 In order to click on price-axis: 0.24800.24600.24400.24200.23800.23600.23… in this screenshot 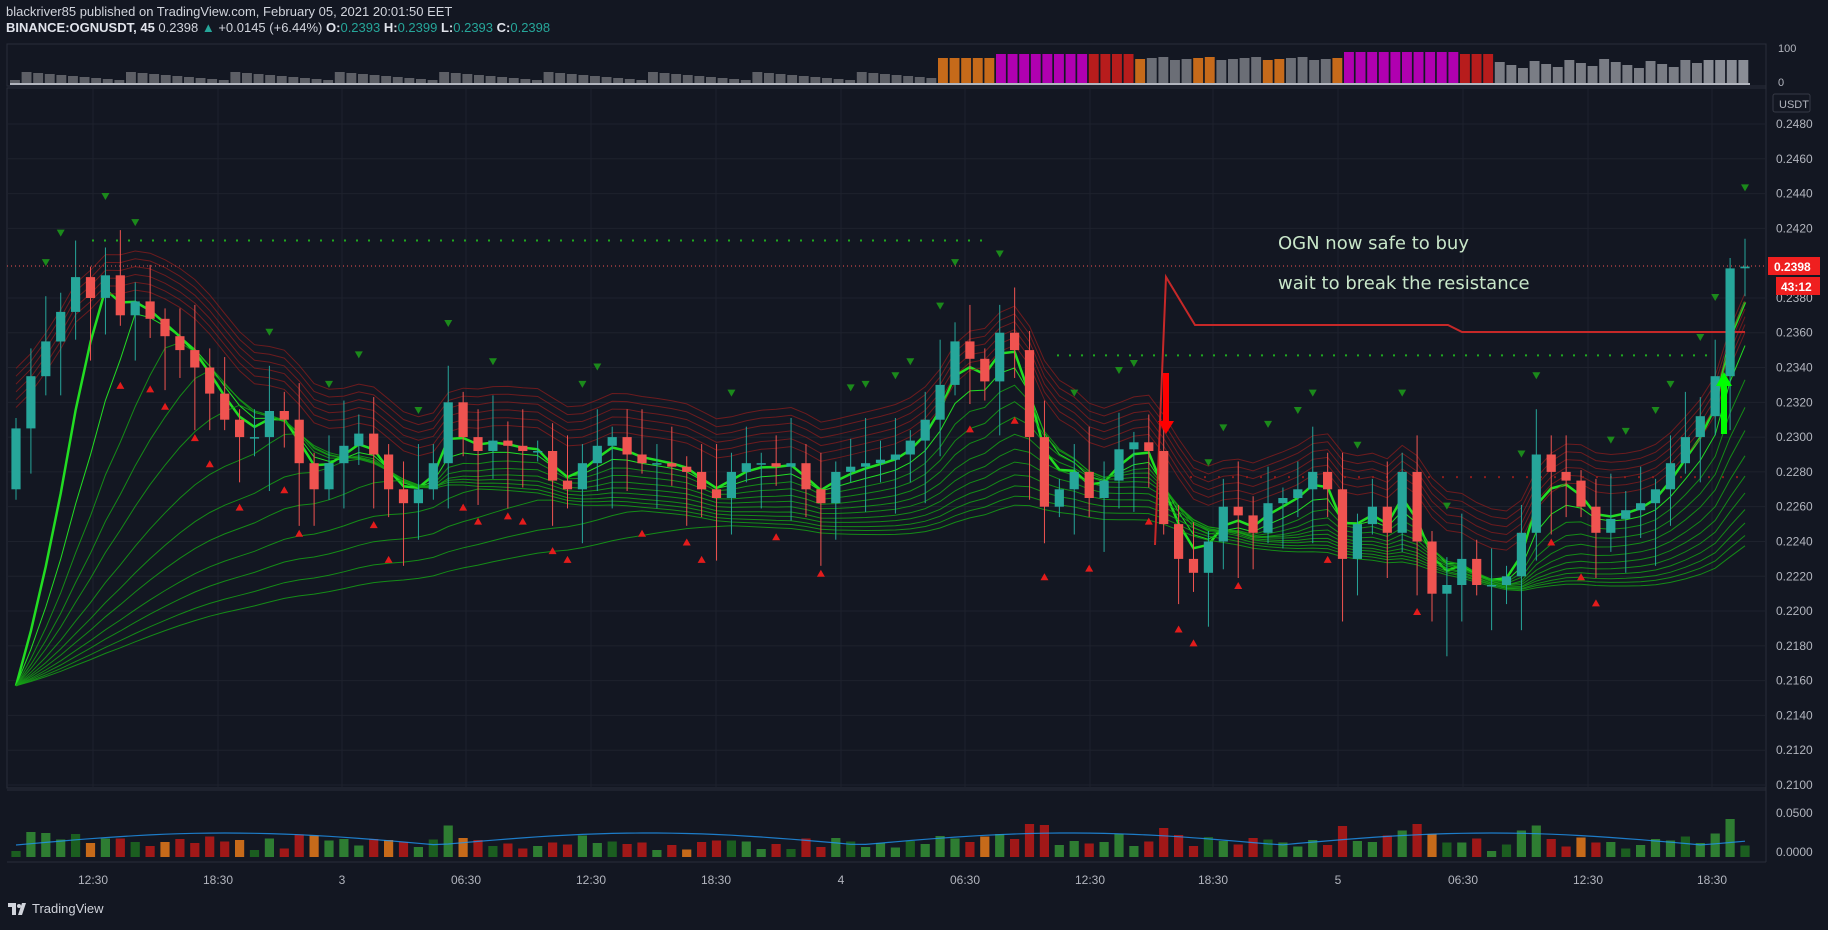, I will do `click(1794, 451)`.